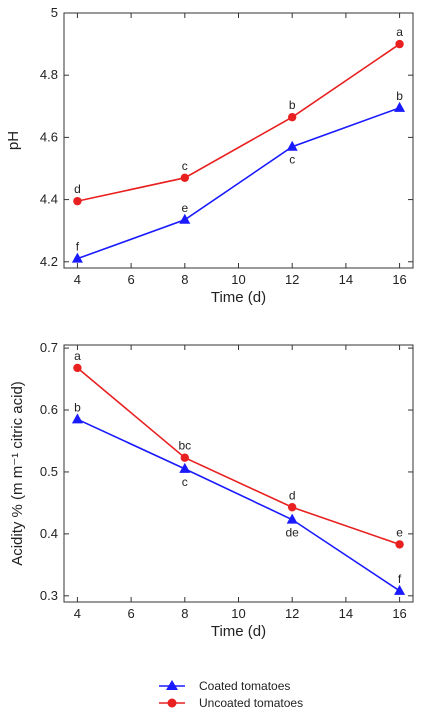 The height and width of the screenshot is (722, 437). Describe the element at coordinates (49, 409) in the screenshot. I see `y-tick-label: 0.6` at that location.